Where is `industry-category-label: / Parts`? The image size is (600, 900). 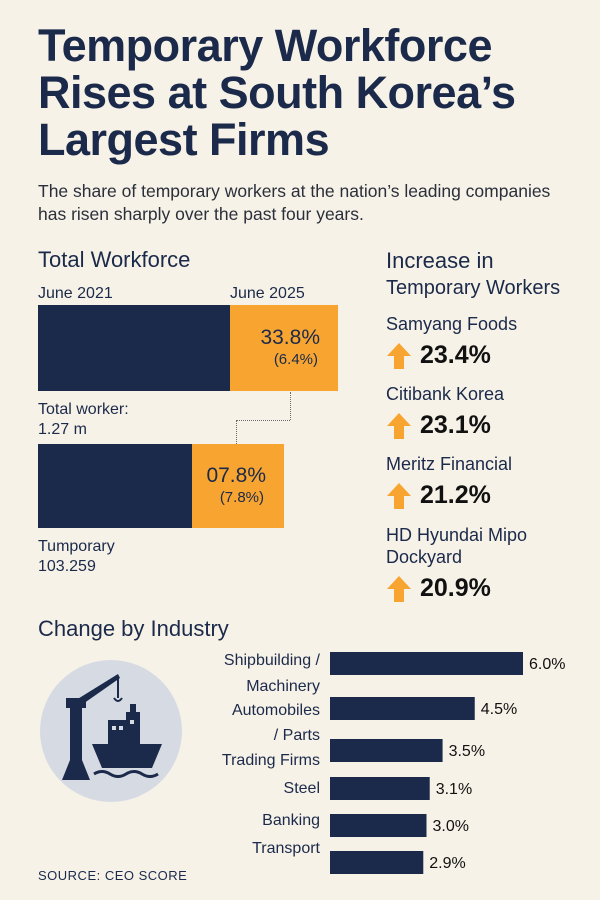 industry-category-label: / Parts is located at coordinates (297, 735).